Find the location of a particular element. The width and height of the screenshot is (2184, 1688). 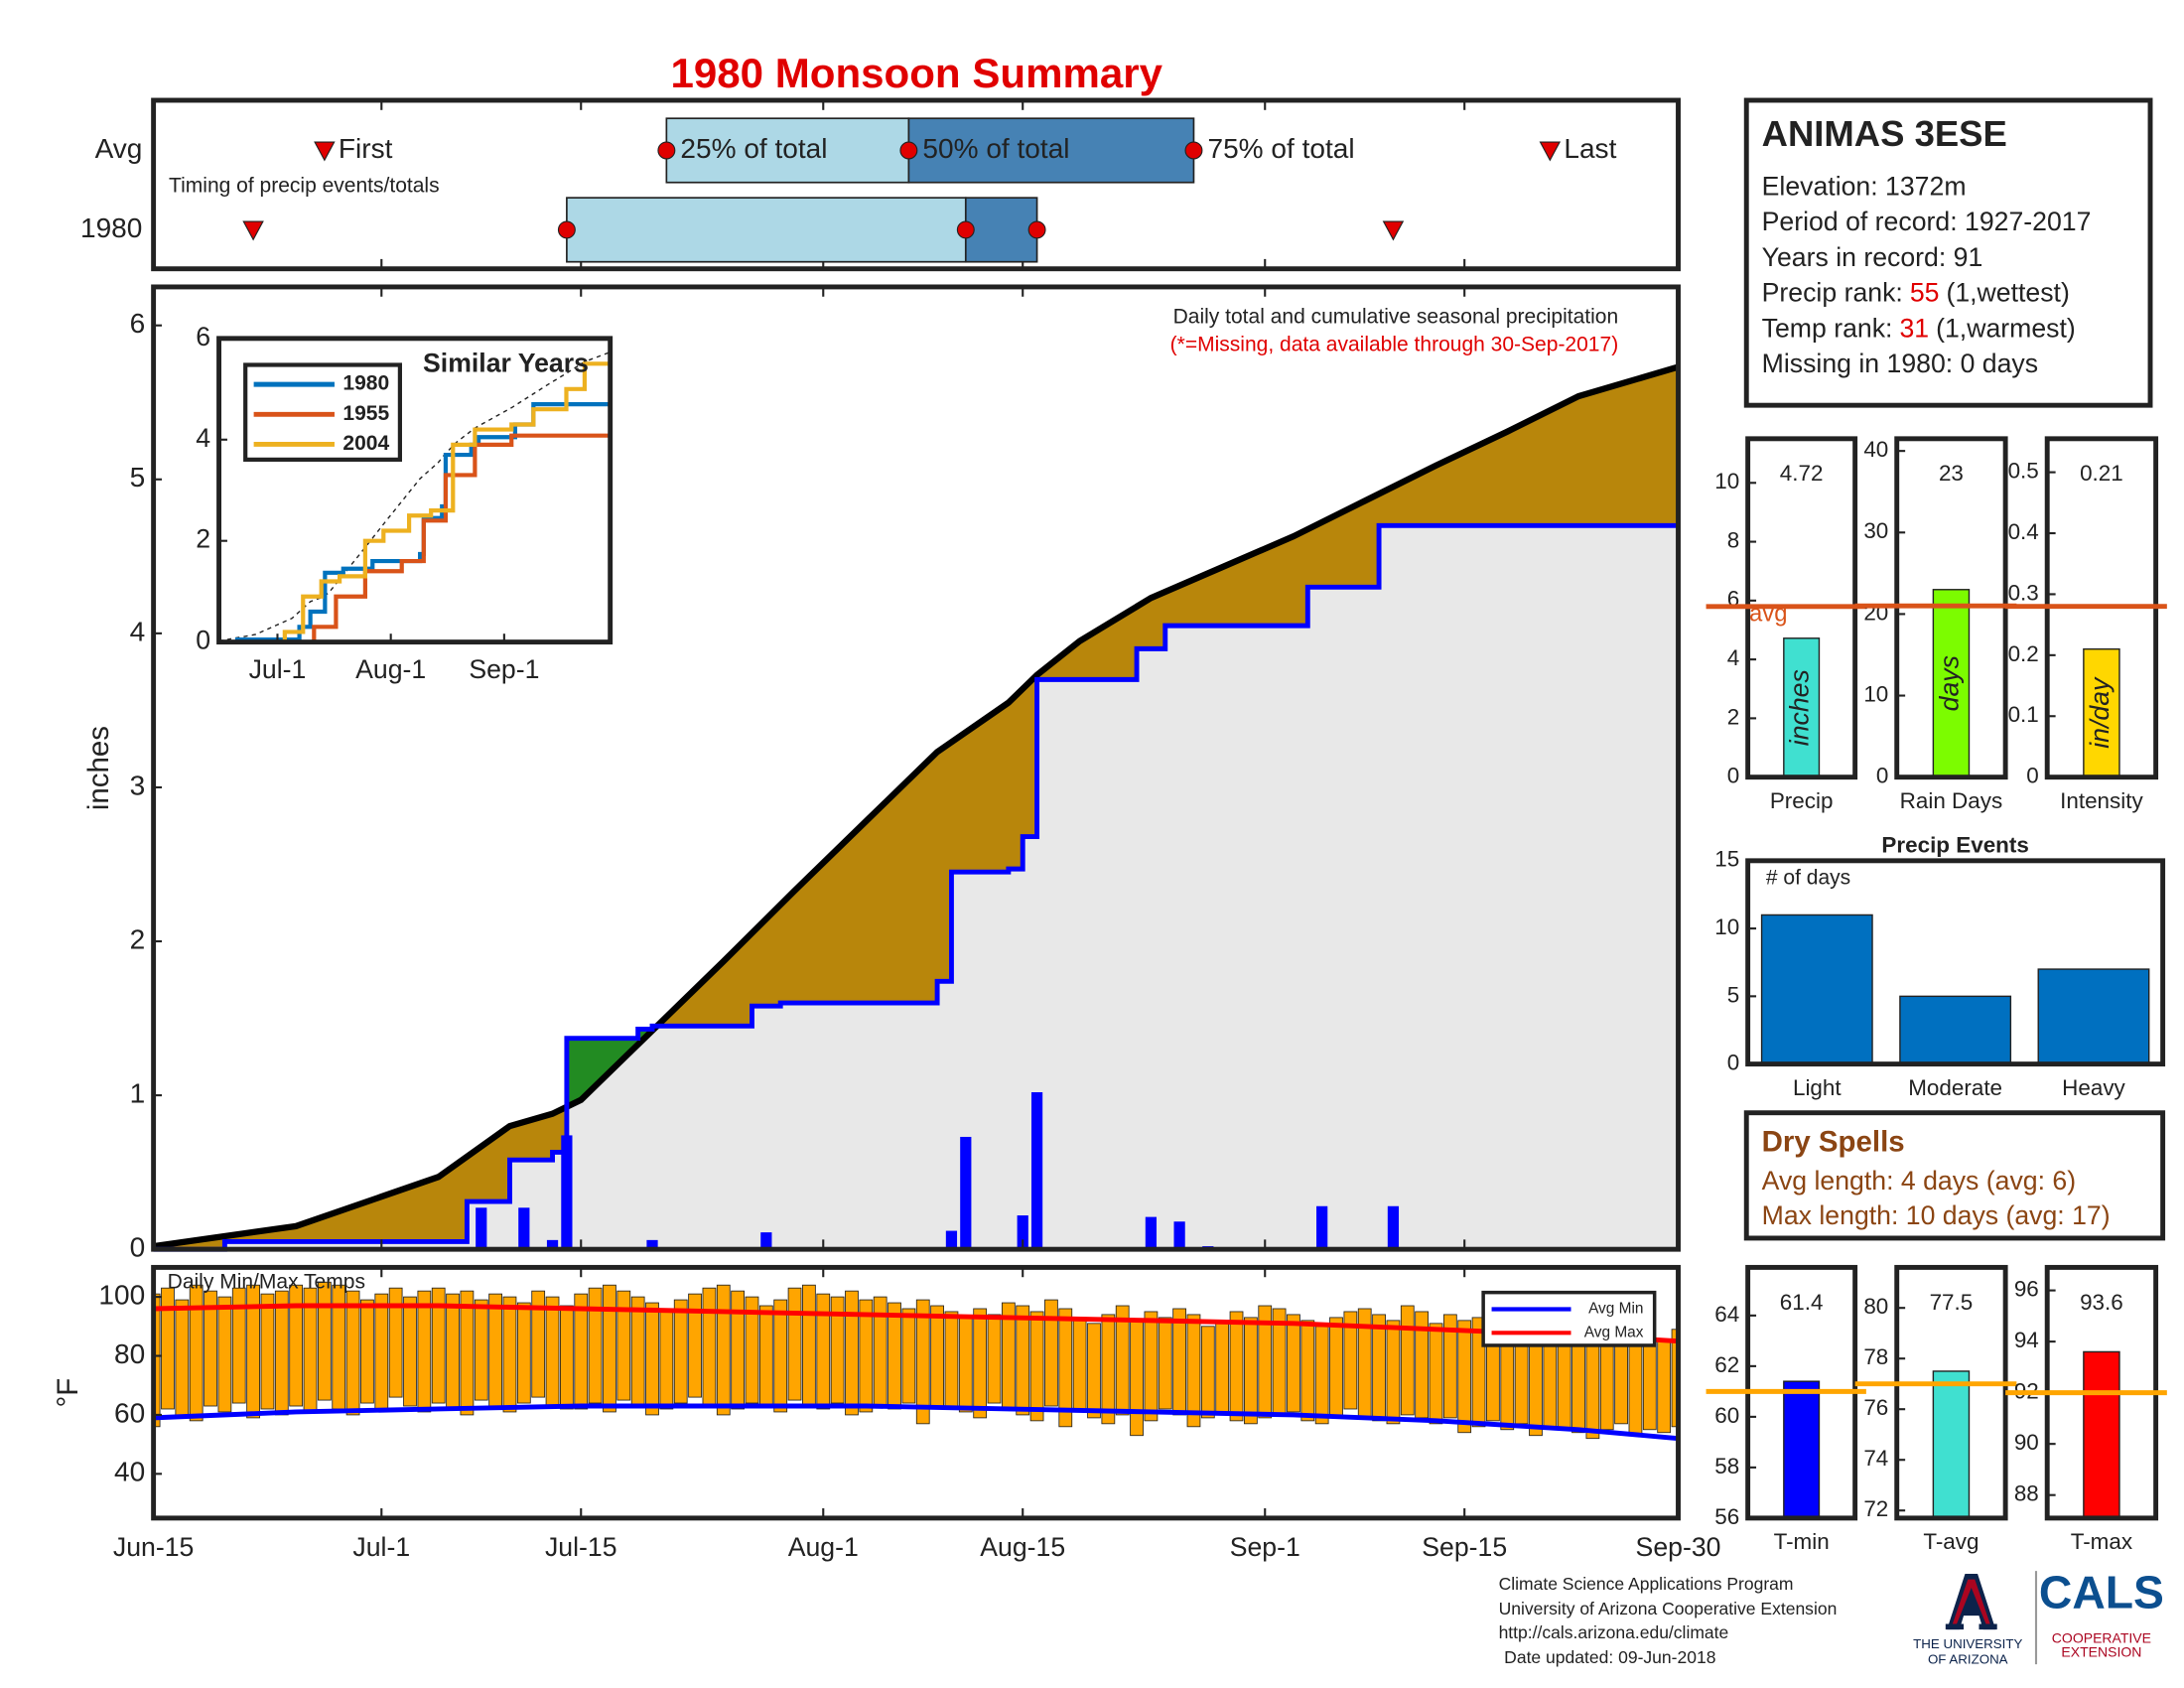

station-box is located at coordinates (1948, 252).